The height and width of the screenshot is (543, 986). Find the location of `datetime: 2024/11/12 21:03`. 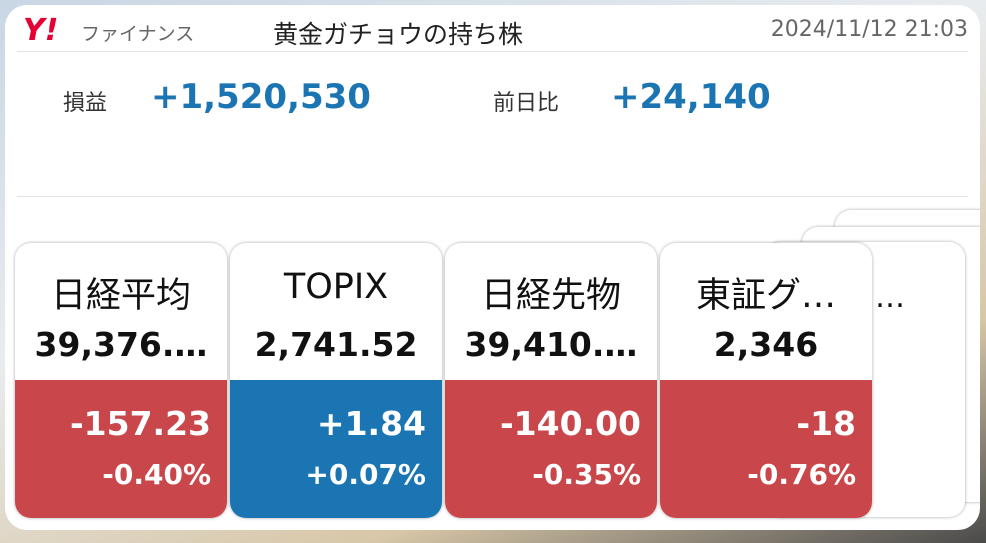

datetime: 2024/11/12 21:03 is located at coordinates (869, 29).